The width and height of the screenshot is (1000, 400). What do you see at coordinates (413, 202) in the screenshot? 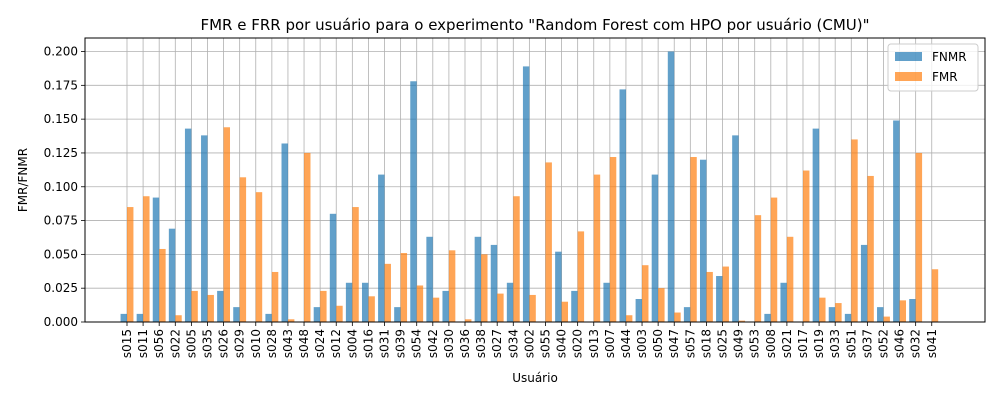
I see `bar-fnmr-s054` at bounding box center [413, 202].